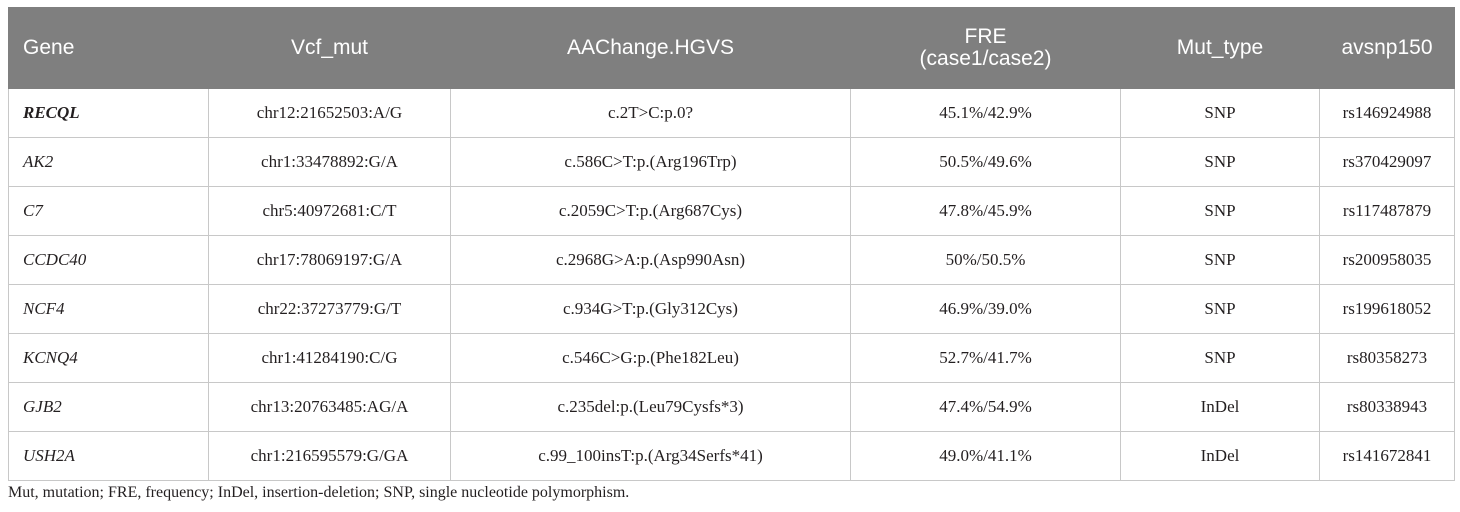 This screenshot has height=512, width=1460. I want to click on cell-vcf-mut: chr22:37273779:G/T, so click(329, 309).